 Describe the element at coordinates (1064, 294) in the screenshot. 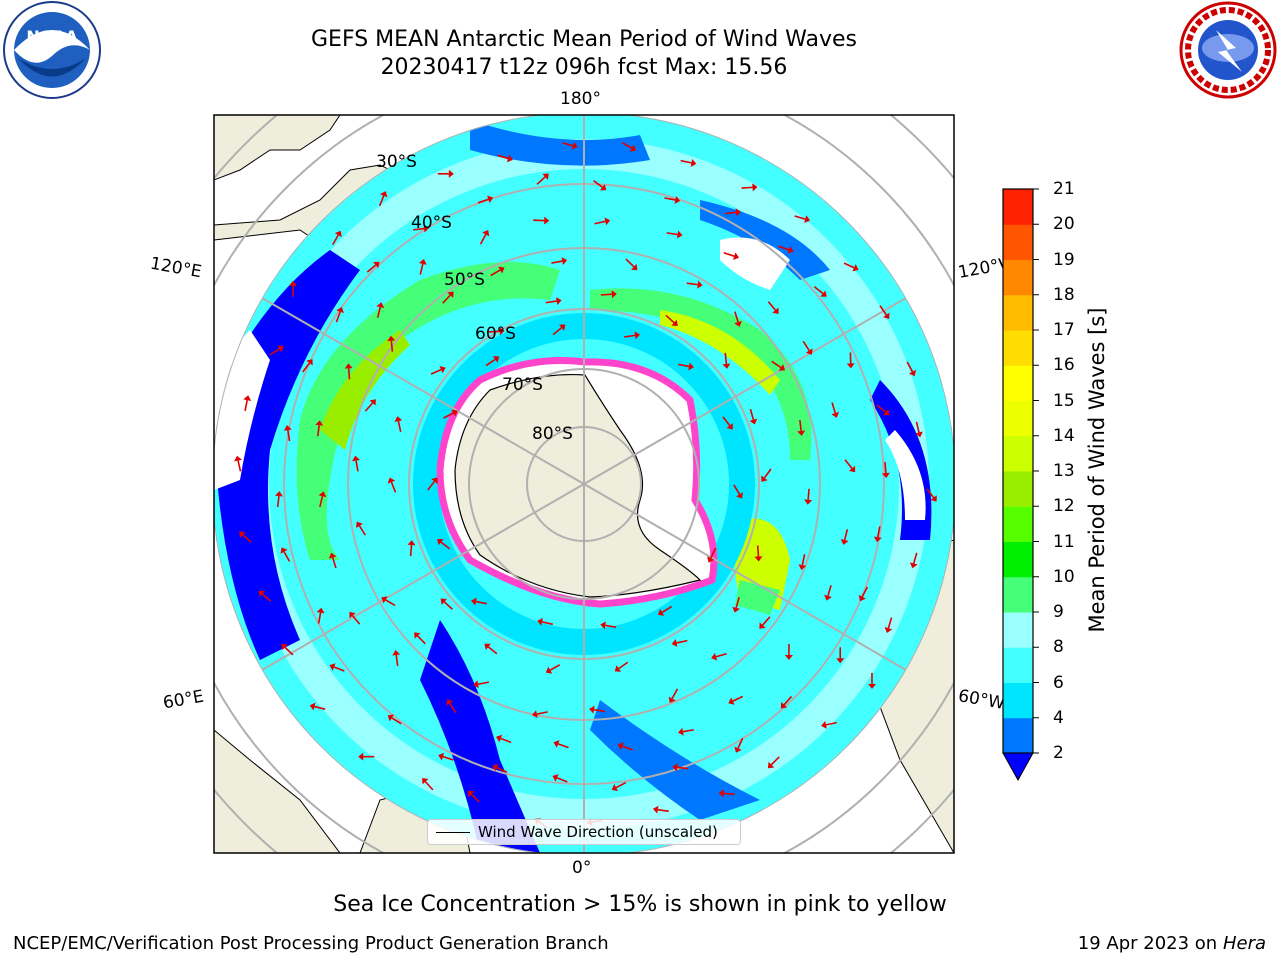

I see `colorbar-tick-label: 18` at that location.